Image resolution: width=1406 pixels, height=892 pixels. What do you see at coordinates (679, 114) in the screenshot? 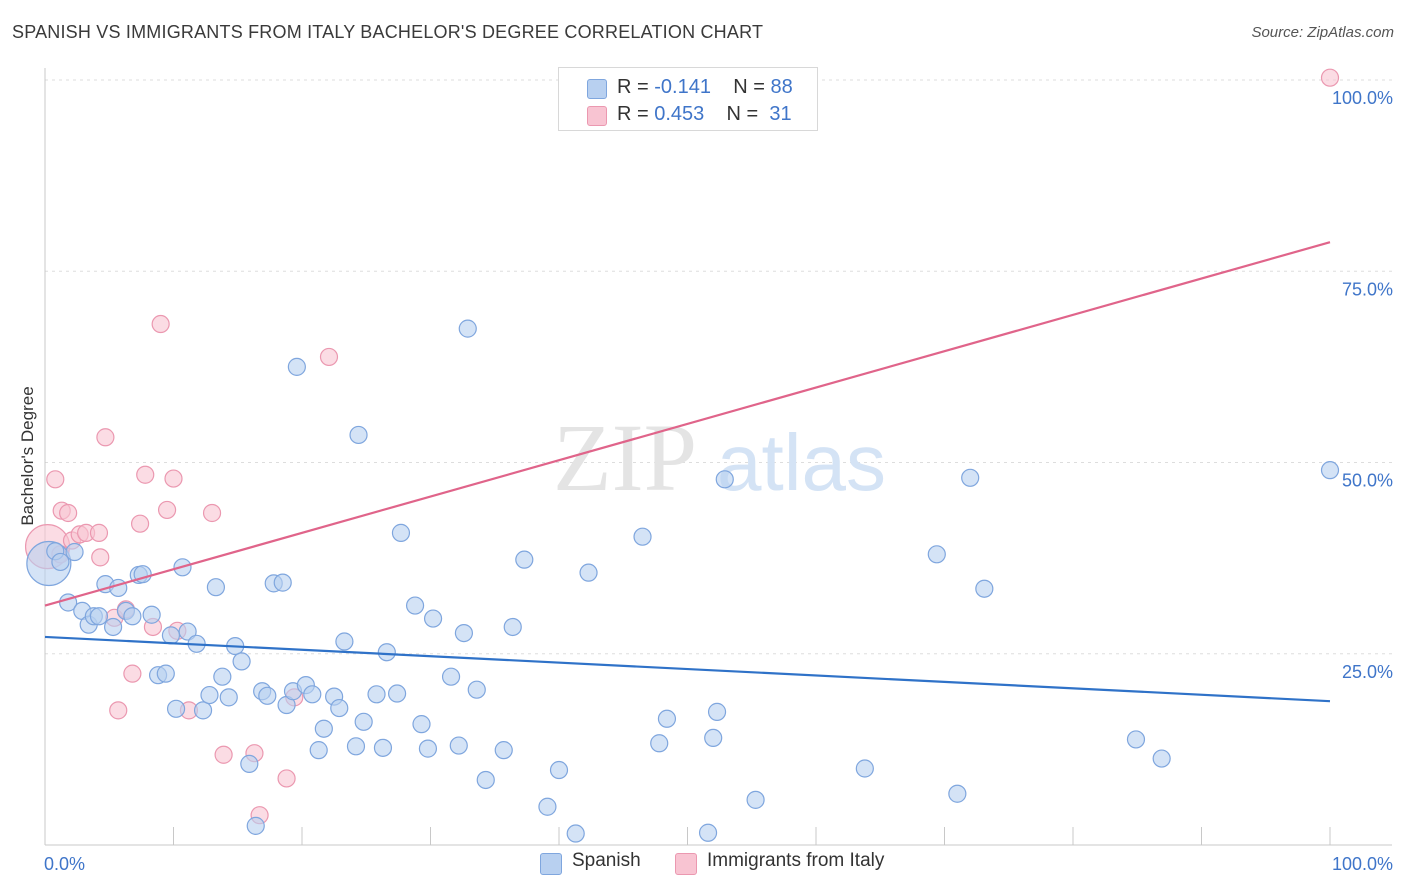
I see `legend-r-value-italy: 0.453` at bounding box center [679, 114].